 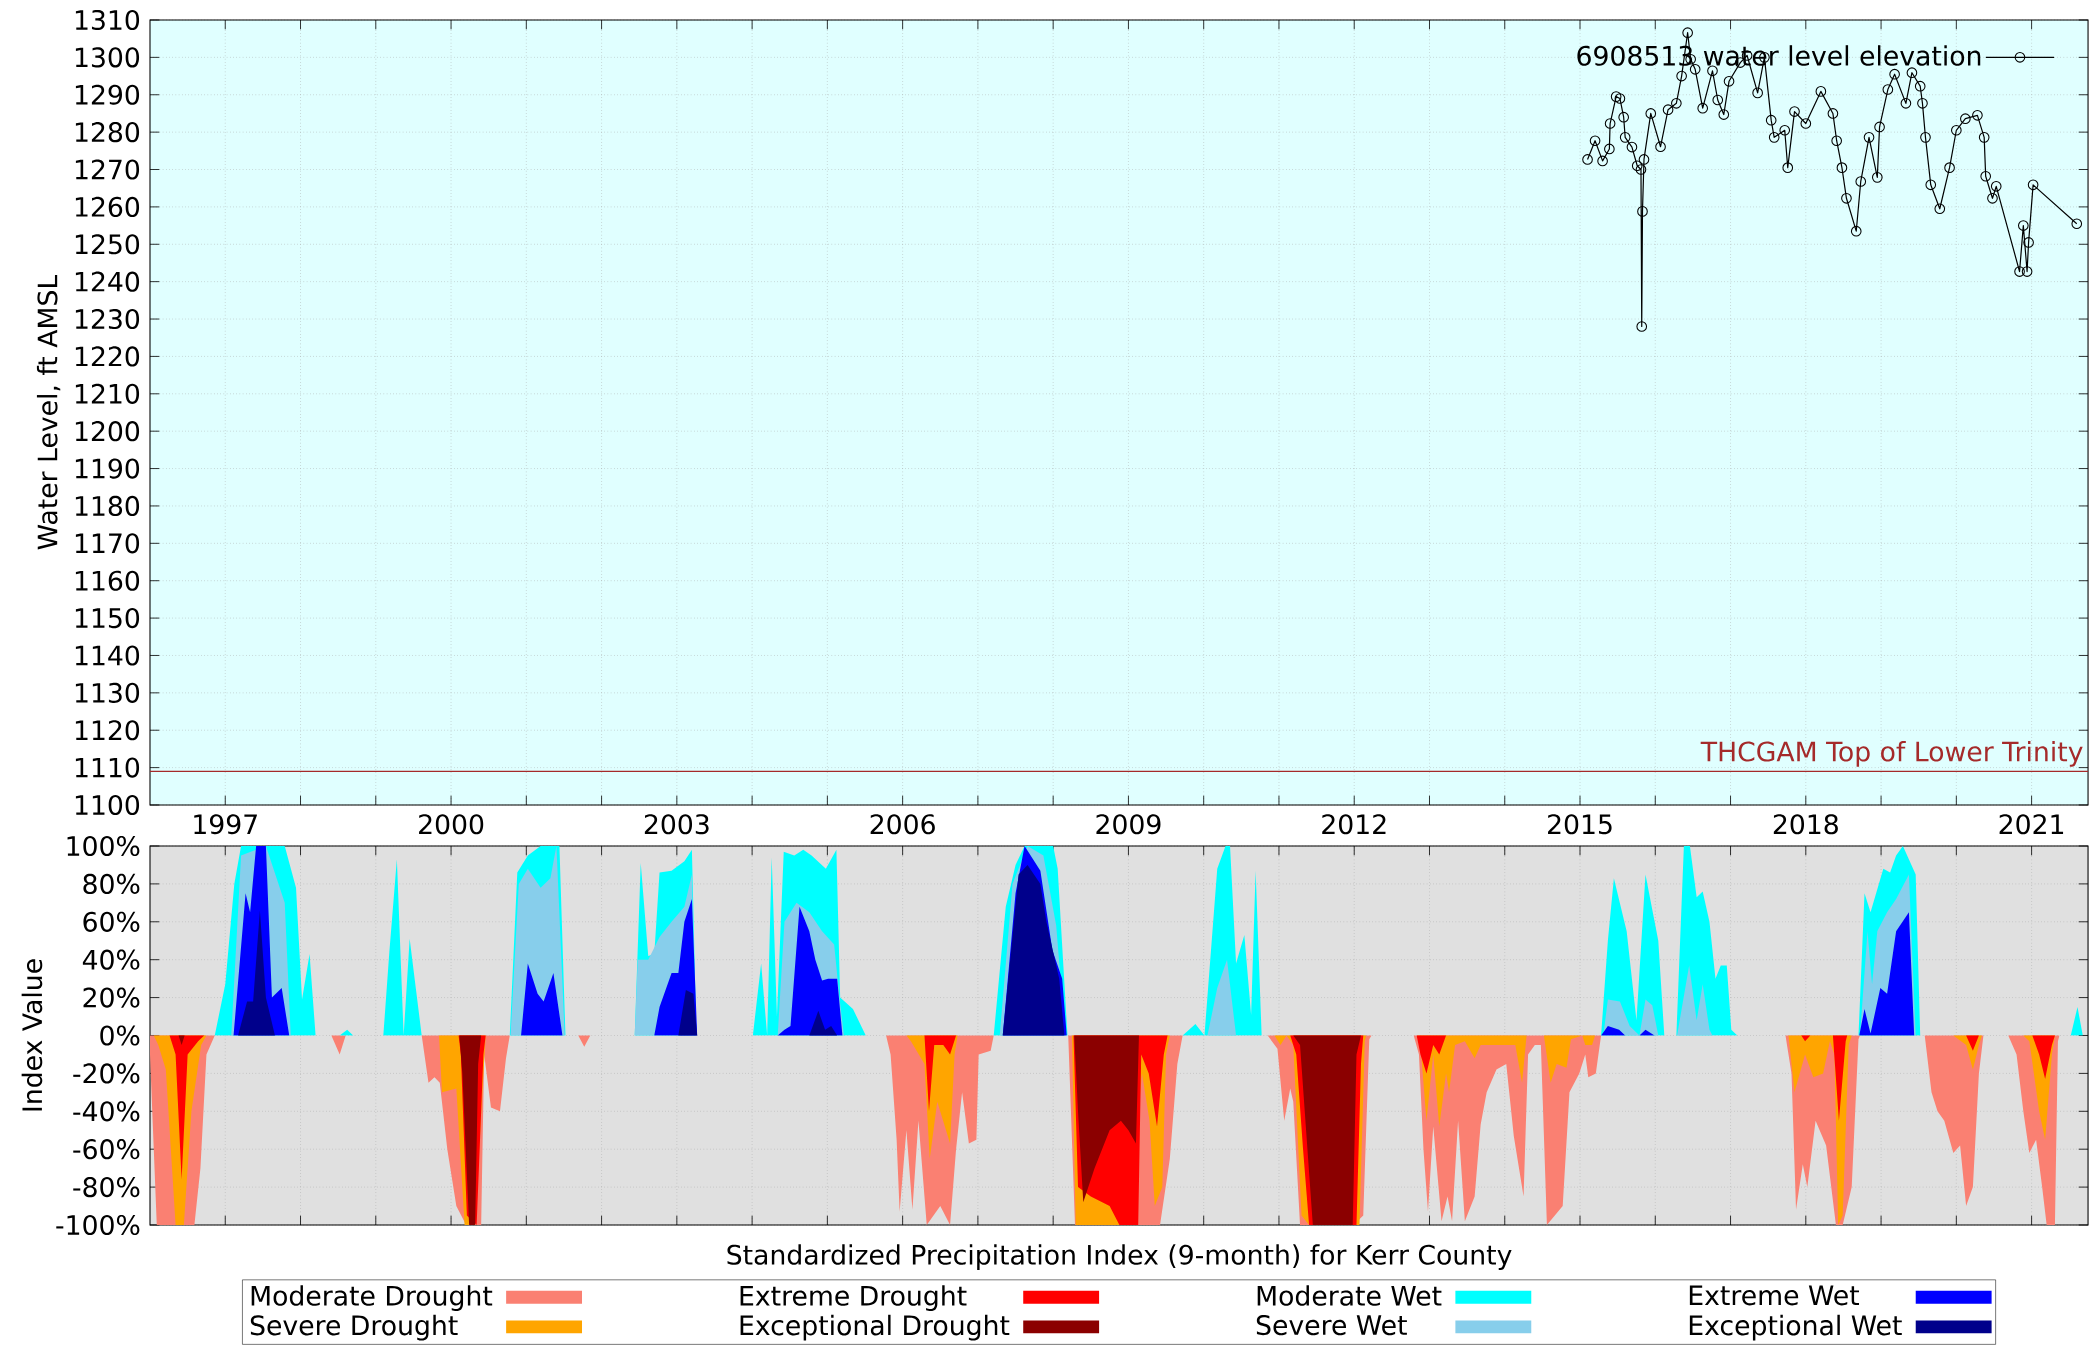 What do you see at coordinates (107, 468) in the screenshot?
I see `y-tick-label: 1190` at bounding box center [107, 468].